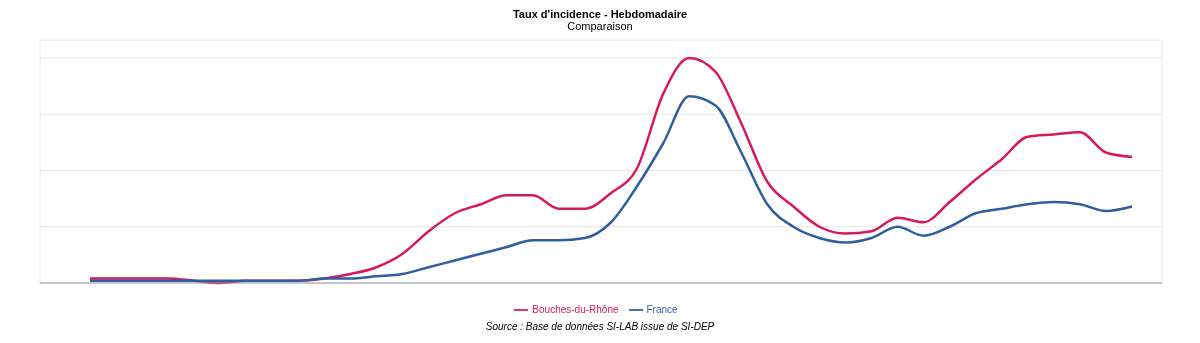 This screenshot has width=1200, height=343. What do you see at coordinates (662, 309) in the screenshot?
I see `legend-label: France` at bounding box center [662, 309].